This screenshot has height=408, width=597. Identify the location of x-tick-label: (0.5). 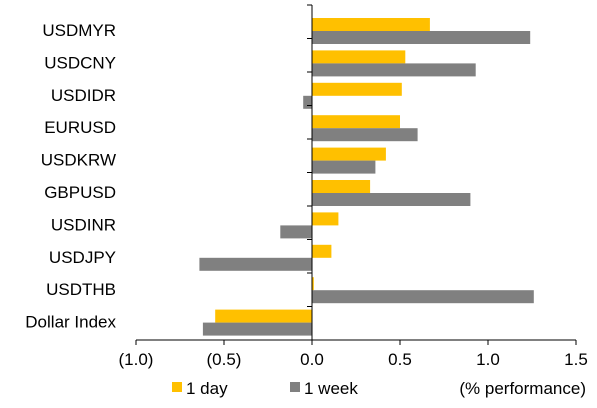
(224, 359).